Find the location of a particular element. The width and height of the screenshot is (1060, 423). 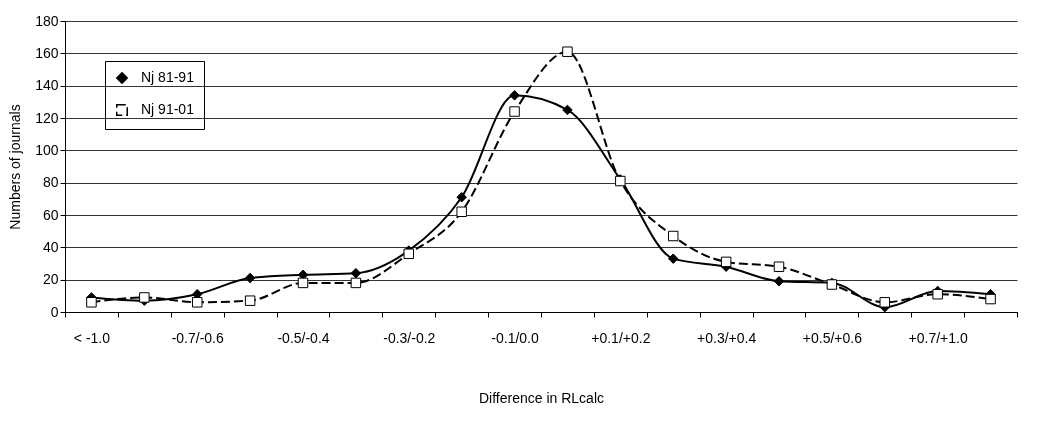

x-tick-label: -0.5/-0.4 is located at coordinates (303, 337).